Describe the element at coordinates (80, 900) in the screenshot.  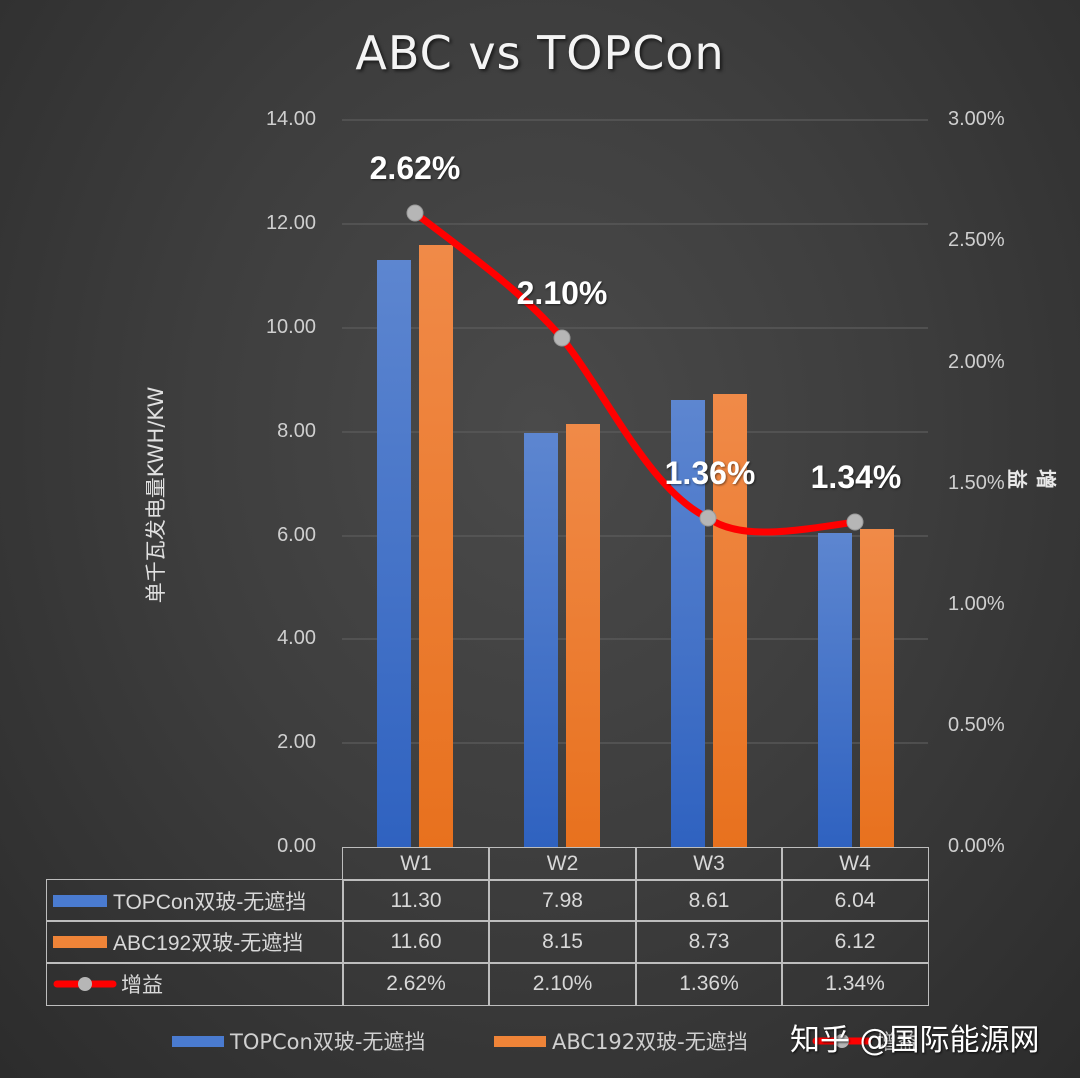
I see `topcon-swatch-icon` at that location.